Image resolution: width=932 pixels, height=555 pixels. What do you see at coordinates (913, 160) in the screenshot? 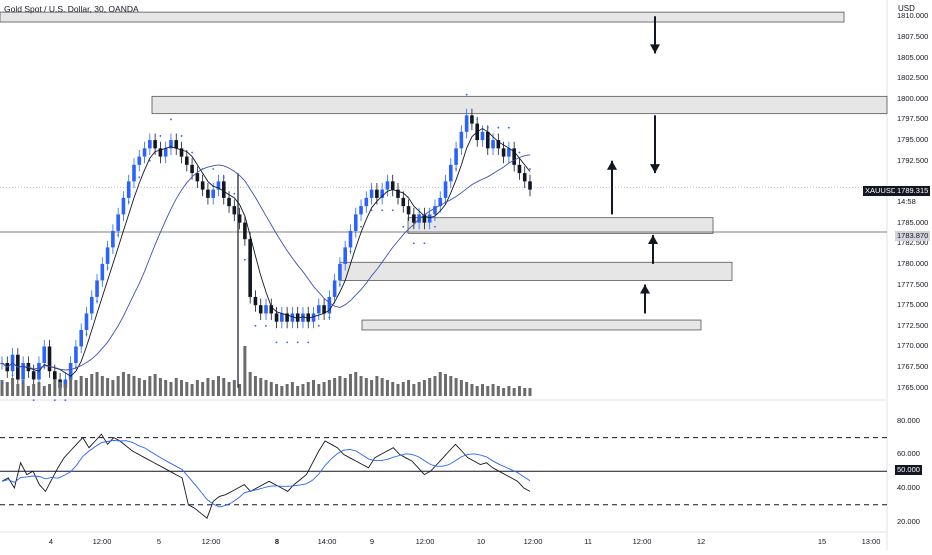
I see `price-tick-label: 1792.500` at bounding box center [913, 160].